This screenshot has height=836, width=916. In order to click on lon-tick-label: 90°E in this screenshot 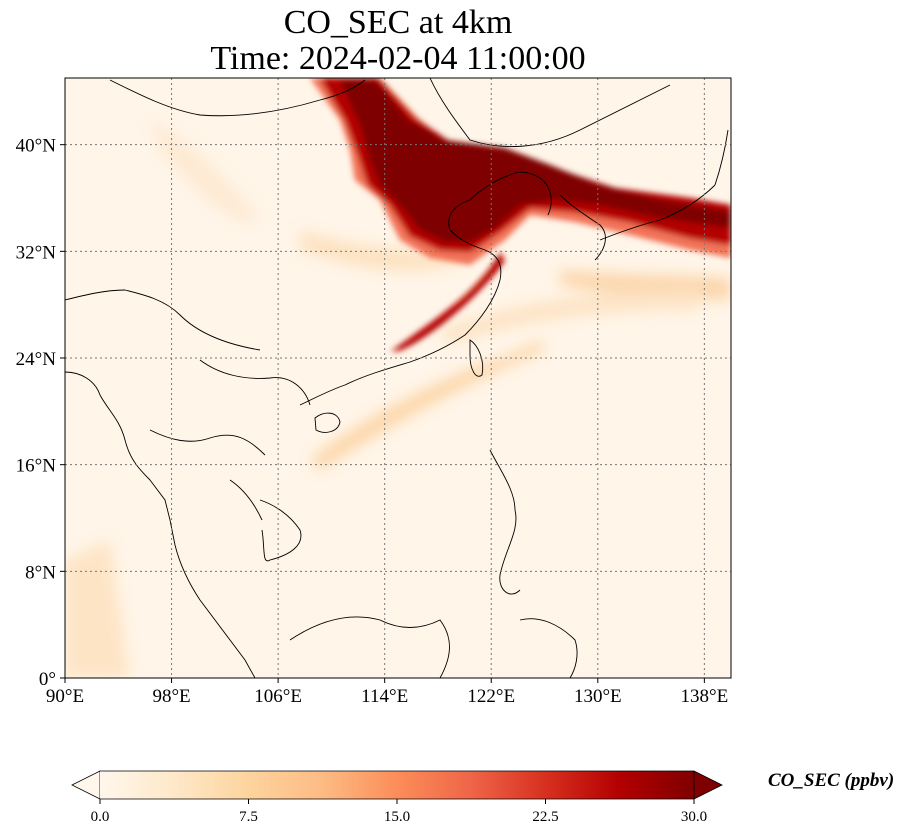, I will do `click(65, 696)`.